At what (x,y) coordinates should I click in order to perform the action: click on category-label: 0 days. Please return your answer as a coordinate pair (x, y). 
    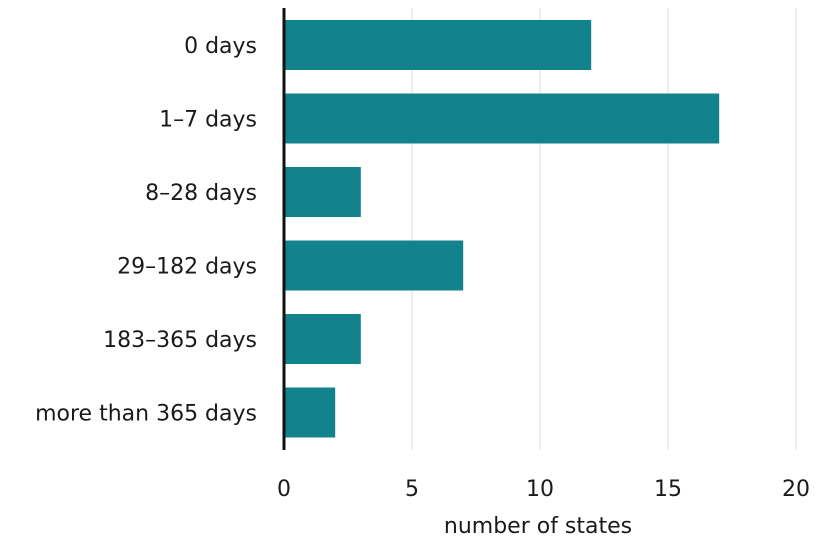
    Looking at the image, I should click on (220, 46).